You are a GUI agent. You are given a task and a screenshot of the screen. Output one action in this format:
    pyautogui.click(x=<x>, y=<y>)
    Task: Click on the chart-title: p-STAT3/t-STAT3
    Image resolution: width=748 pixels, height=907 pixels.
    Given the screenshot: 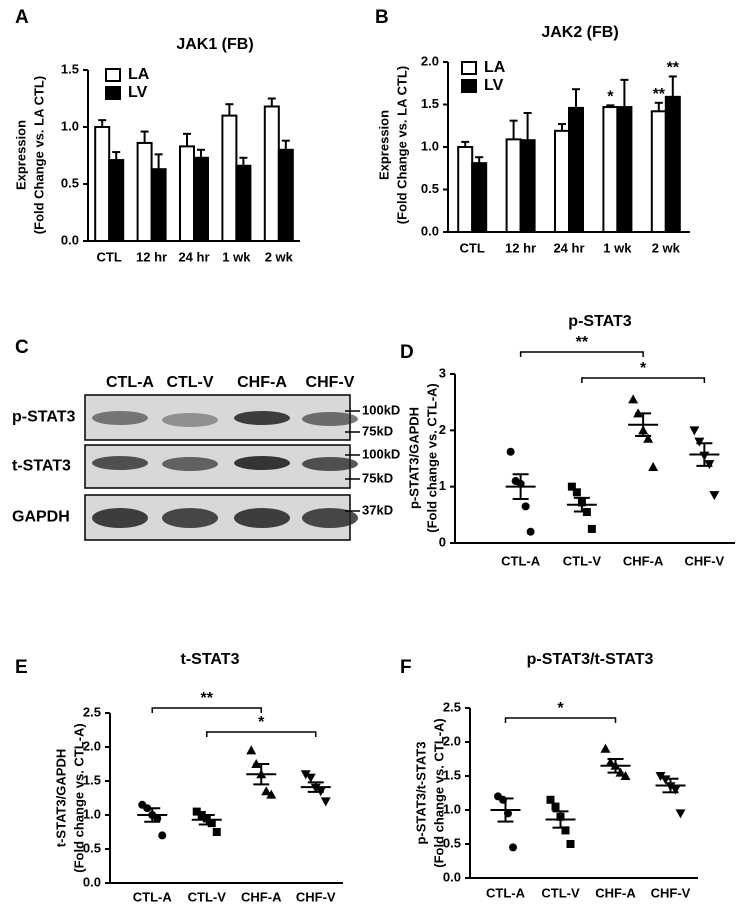 What is the action you would take?
    pyautogui.click(x=590, y=659)
    